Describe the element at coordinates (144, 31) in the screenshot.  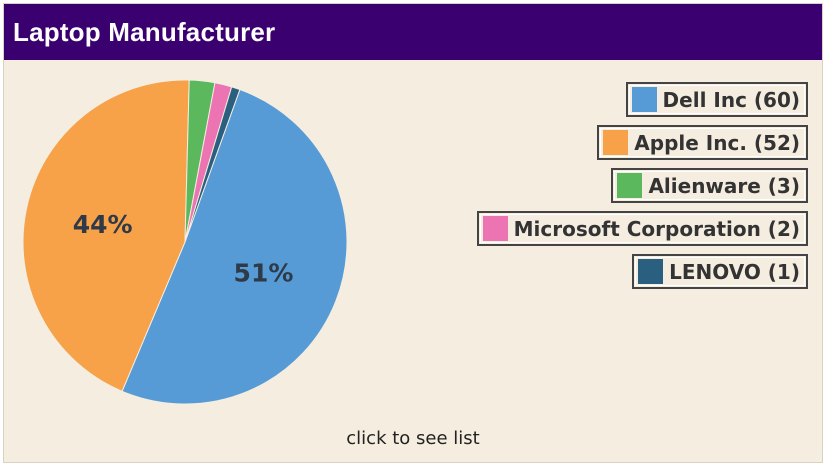
I see `card-title: Laptop Manufacturer` at that location.